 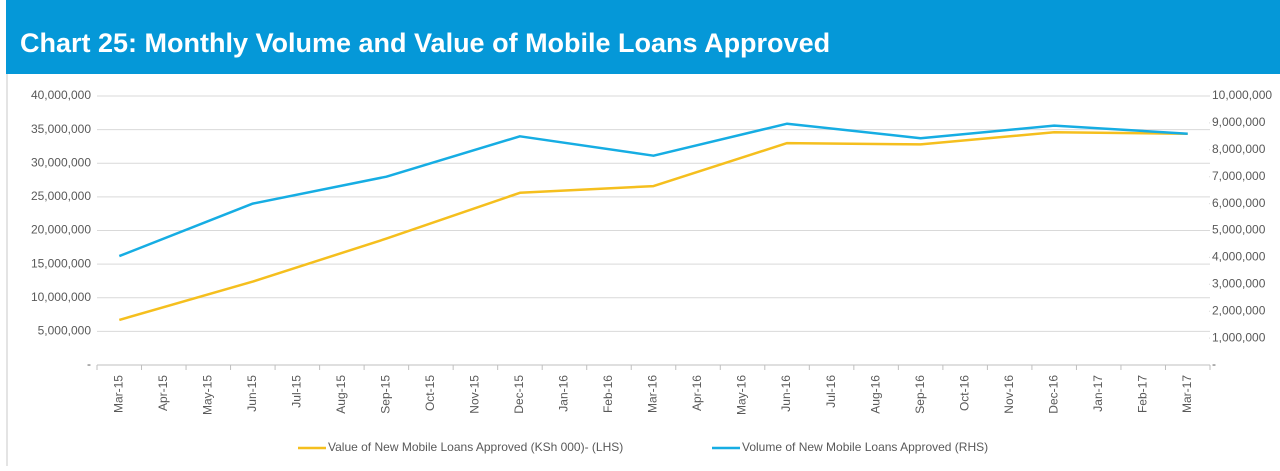 What do you see at coordinates (1239, 337) in the screenshot?
I see `y2-tick-label: 1,000,000` at bounding box center [1239, 337].